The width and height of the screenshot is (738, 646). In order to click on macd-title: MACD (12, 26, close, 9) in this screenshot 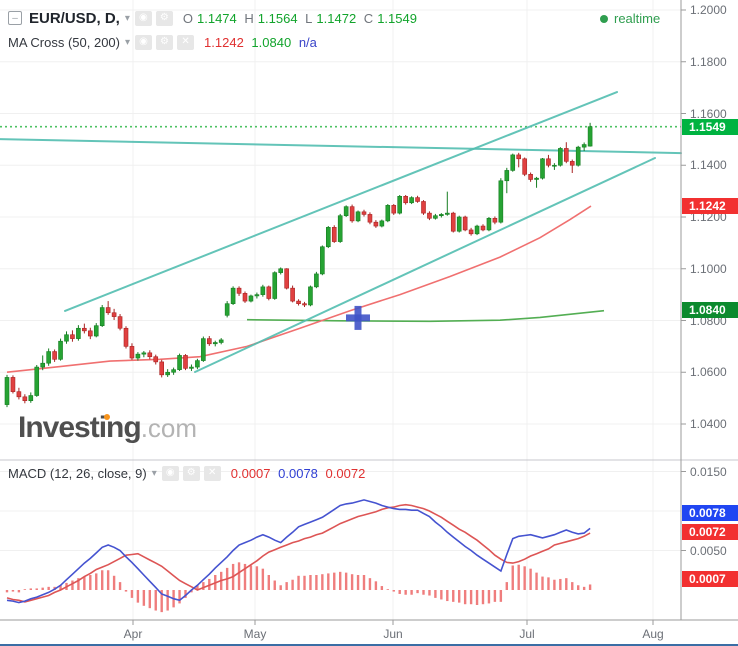, I will do `click(77, 473)`.